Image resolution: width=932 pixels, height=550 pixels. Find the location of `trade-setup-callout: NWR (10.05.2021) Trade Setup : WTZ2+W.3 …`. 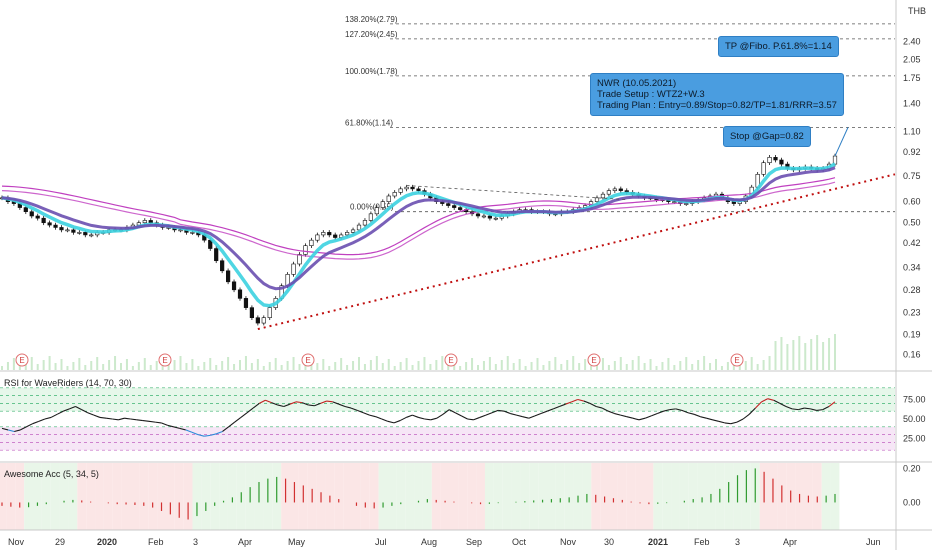

trade-setup-callout: NWR (10.05.2021) Trade Setup : WTZ2+W.3 … is located at coordinates (717, 94).